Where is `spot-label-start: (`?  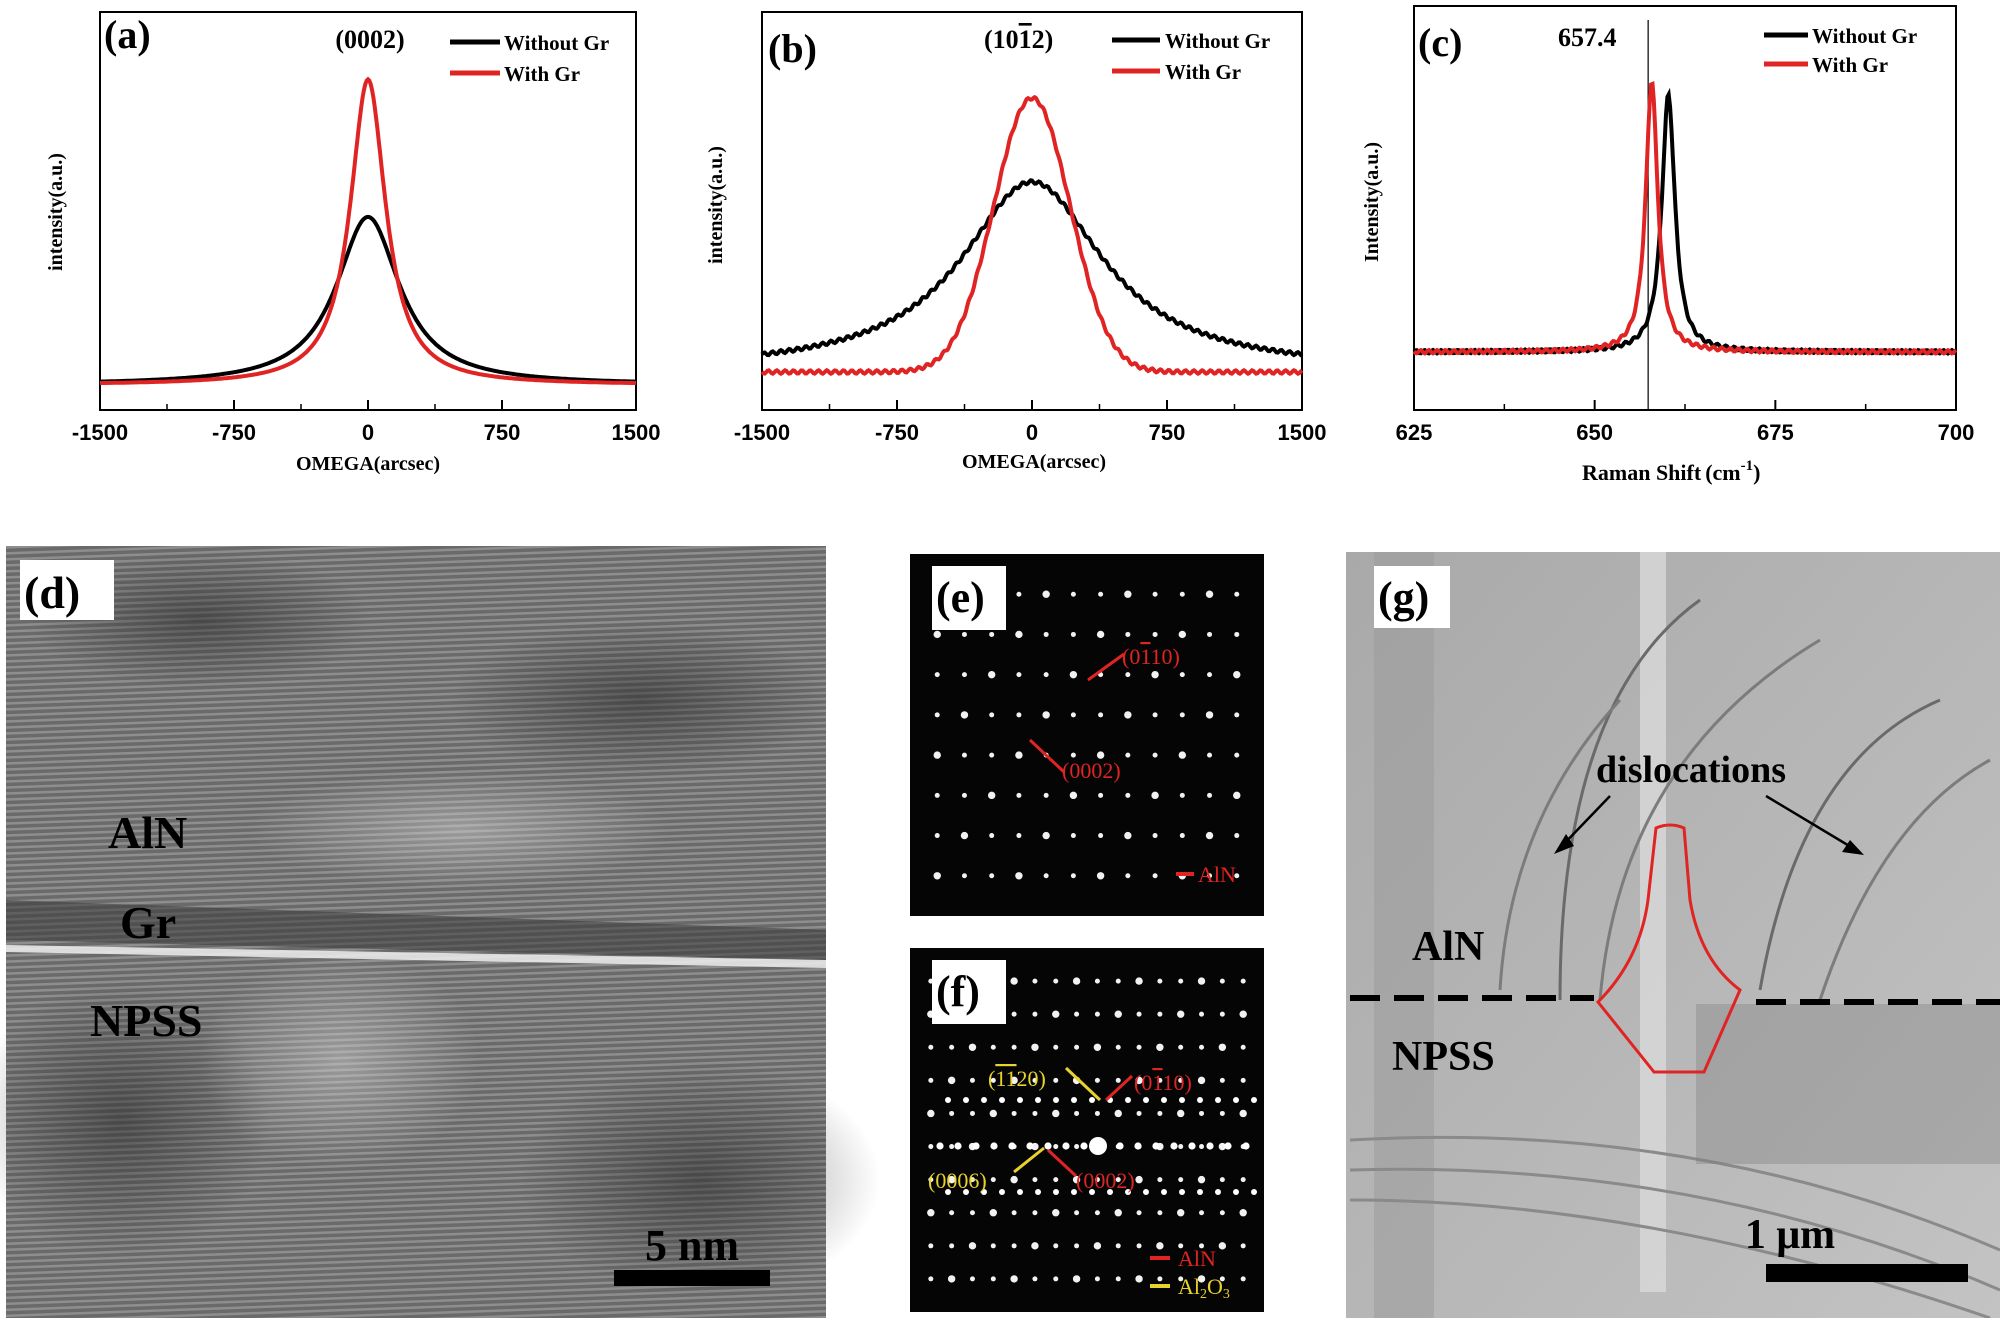 spot-label-start: ( is located at coordinates (991, 1078).